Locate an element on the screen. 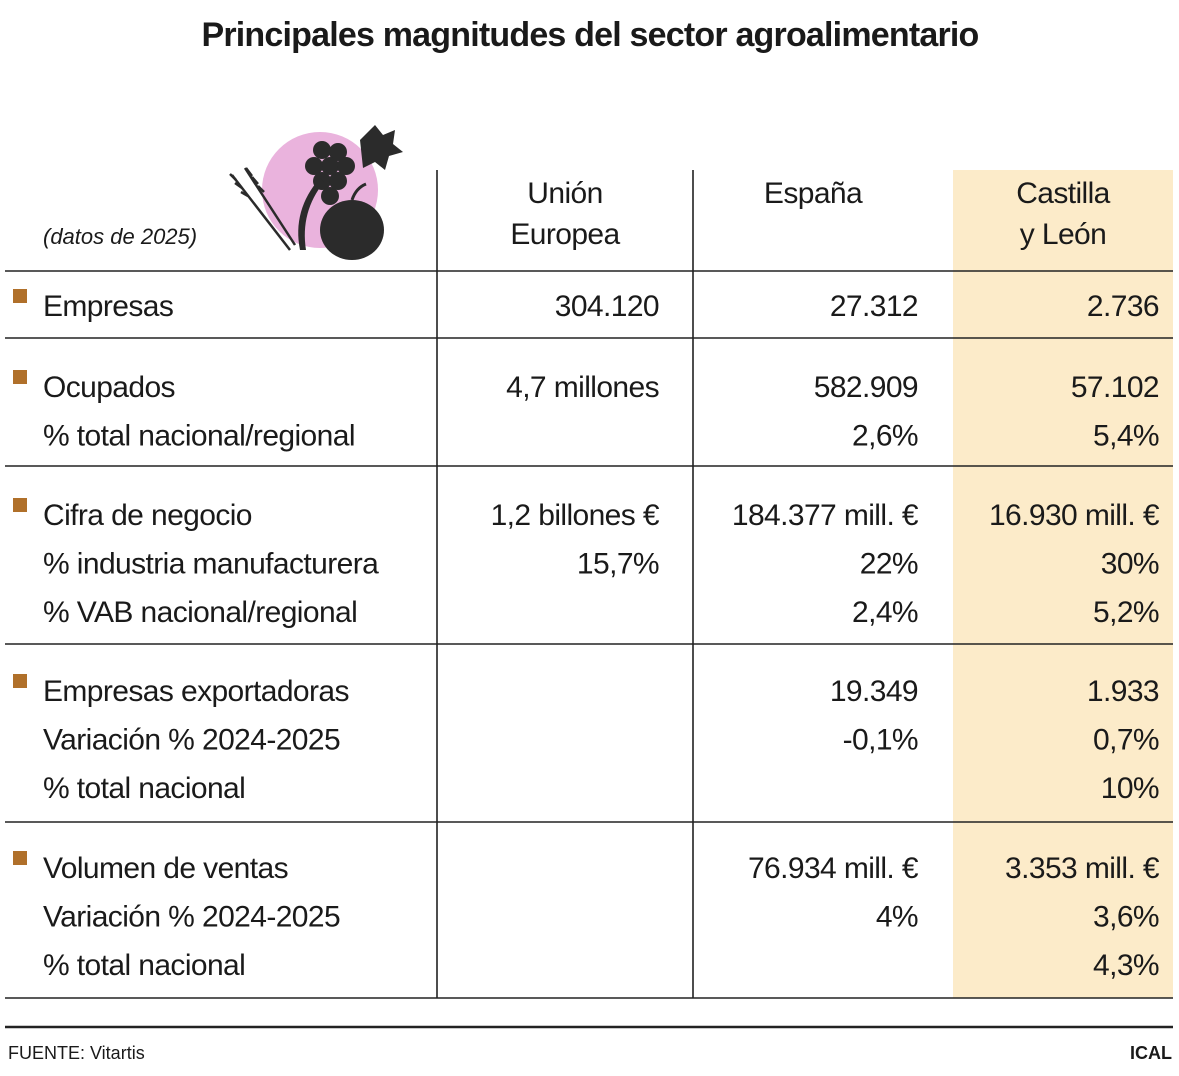 This screenshot has height=1076, width=1179. cell-value: 57.102 is located at coordinates (1115, 387).